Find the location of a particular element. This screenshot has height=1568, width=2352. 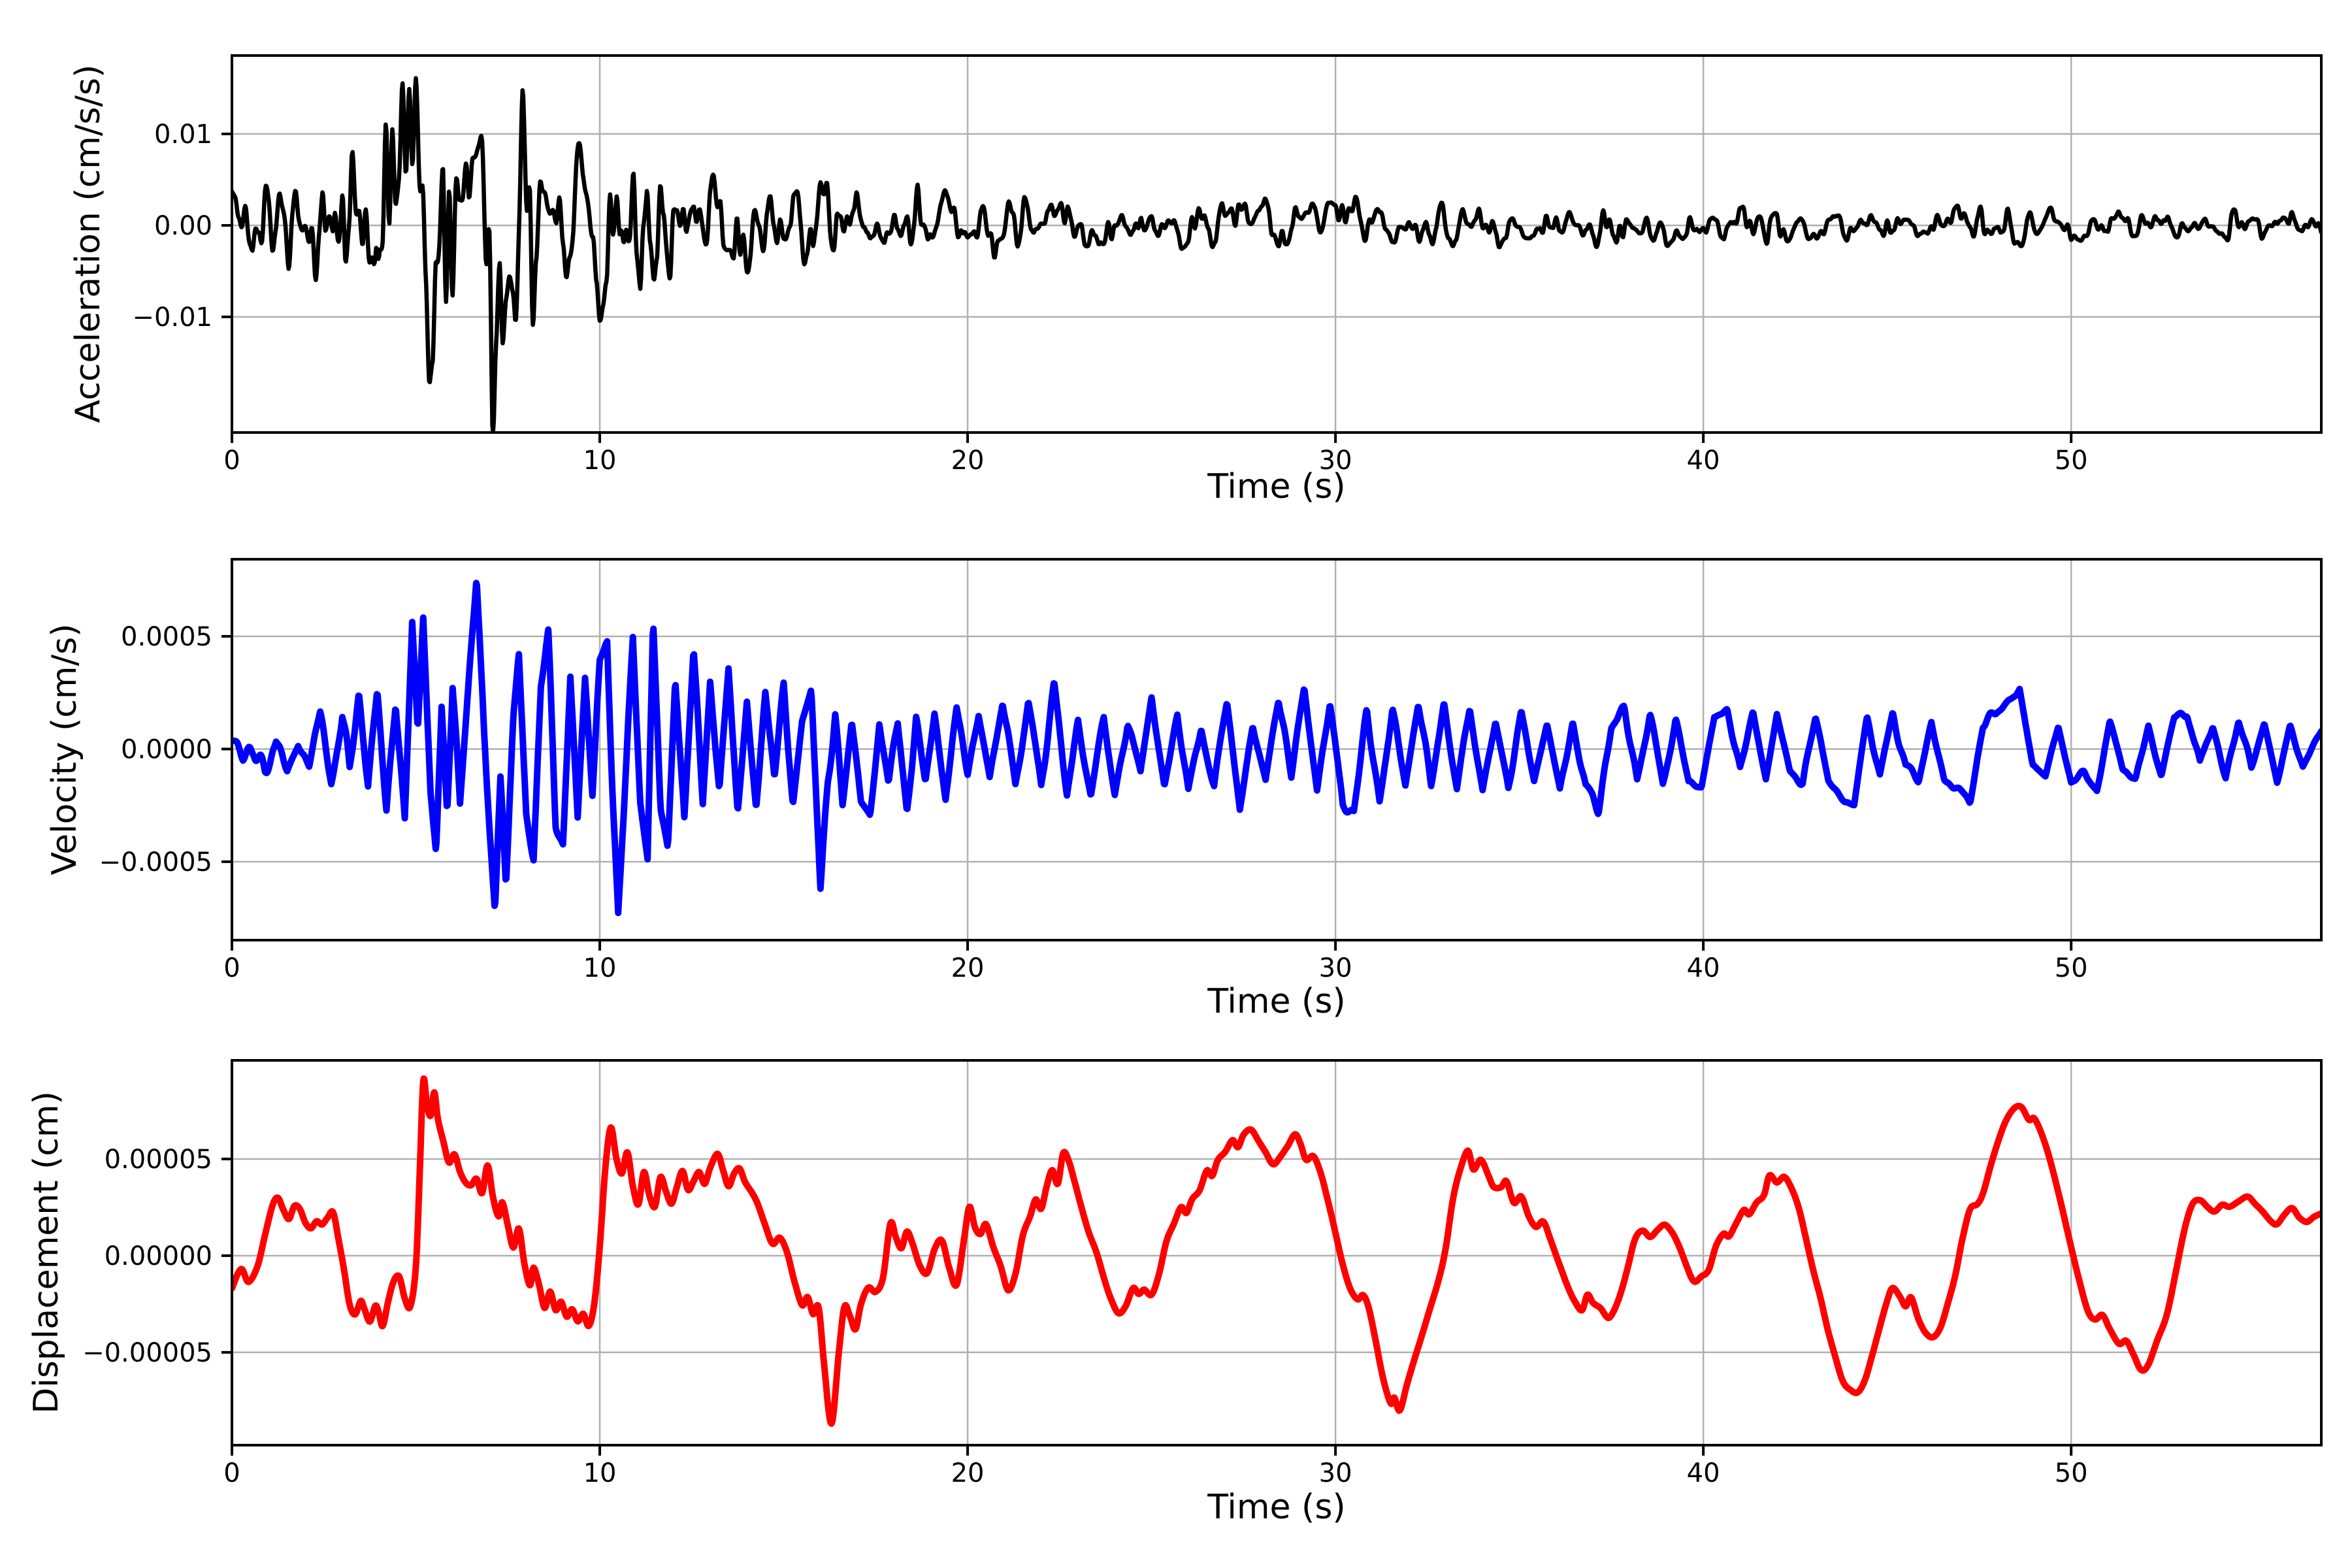

y-axis-label-velocity: Velocity (cm/s) is located at coordinates (64, 749).